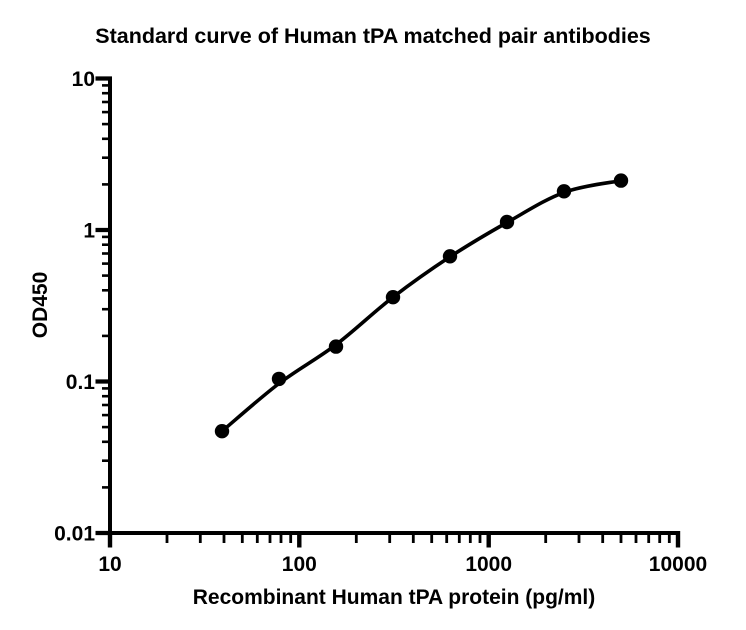  Describe the element at coordinates (678, 564) in the screenshot. I see `x-tick-label: 10000` at that location.